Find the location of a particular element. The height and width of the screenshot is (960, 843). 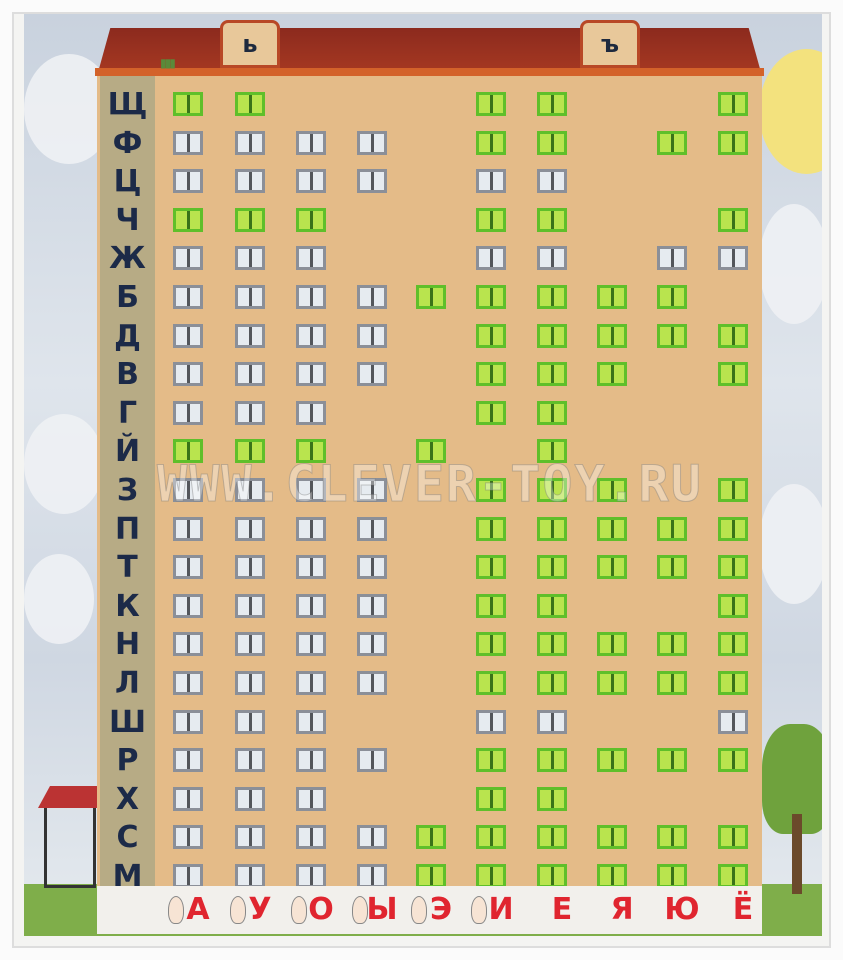

roof-edge is located at coordinates (429, 72).